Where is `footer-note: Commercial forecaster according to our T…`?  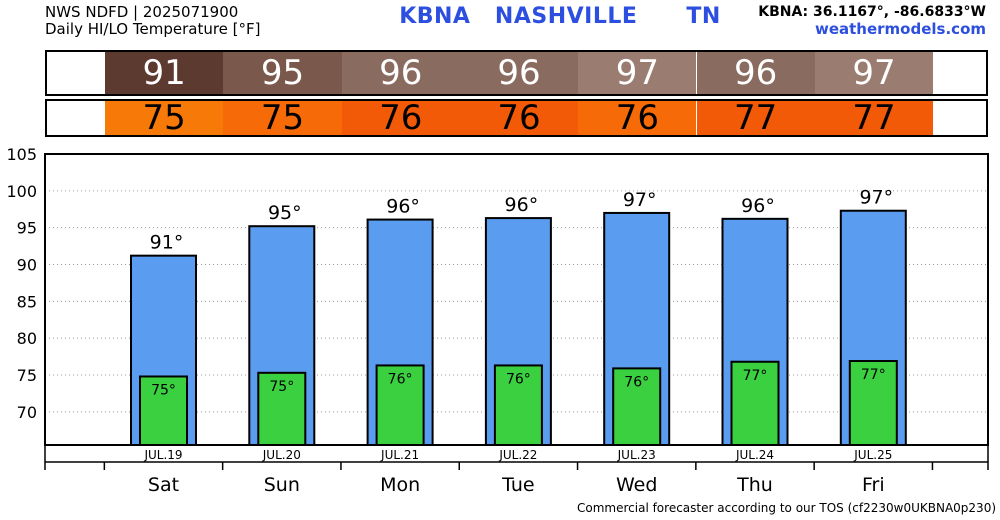 footer-note: Commercial forecaster according to our T… is located at coordinates (787, 508).